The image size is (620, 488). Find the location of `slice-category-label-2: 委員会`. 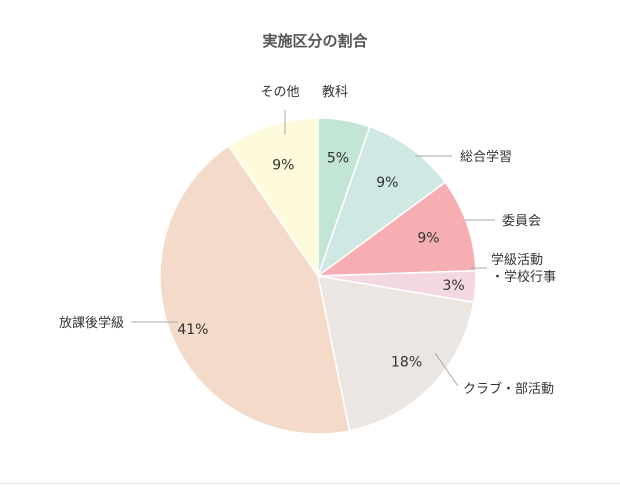

slice-category-label-2: 委員会 is located at coordinates (521, 221).